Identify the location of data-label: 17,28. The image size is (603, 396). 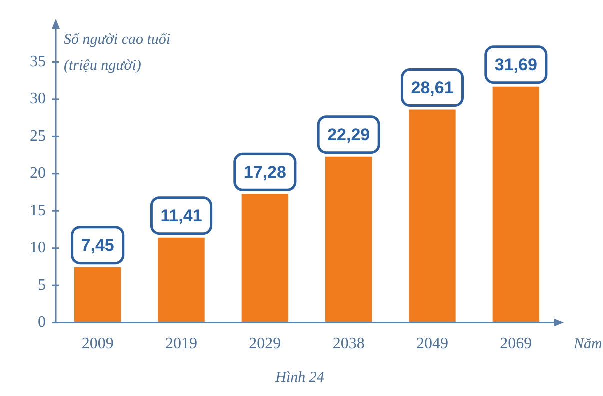
(265, 172).